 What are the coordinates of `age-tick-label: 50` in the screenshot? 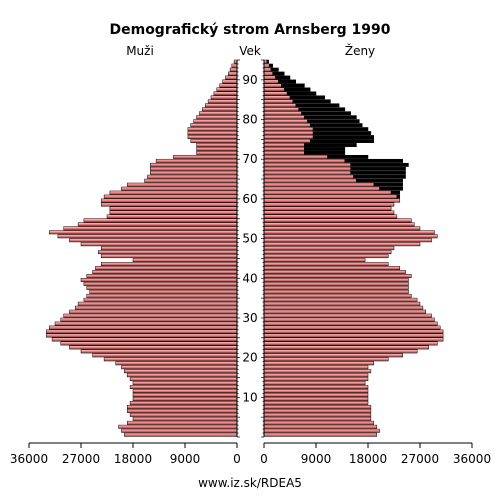 It's located at (249, 239).